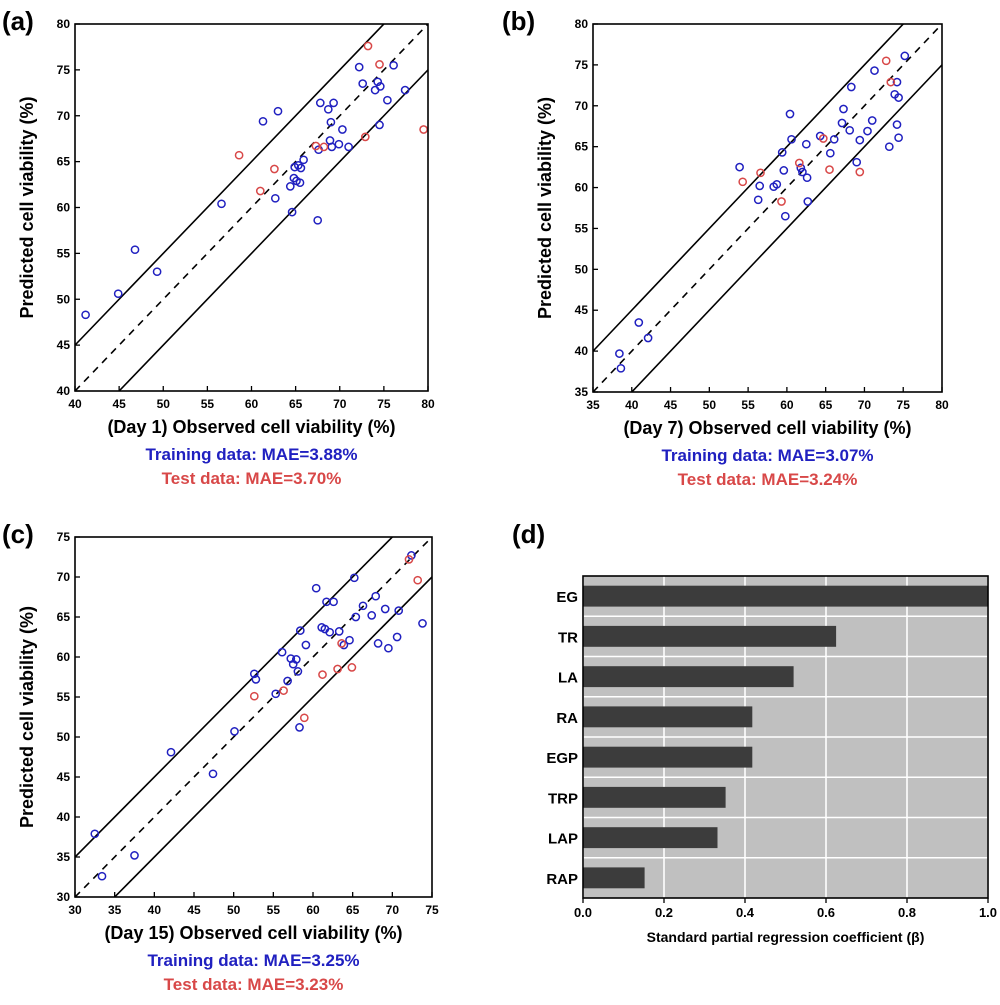  I want to click on x-tick-label: 55, so click(208, 404).